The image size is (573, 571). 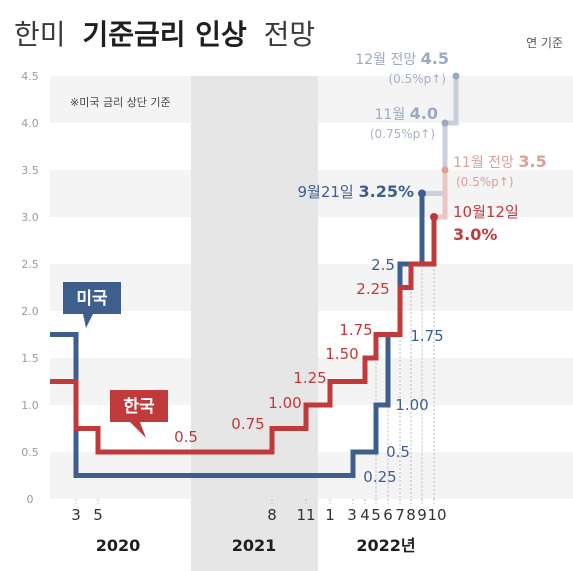 What do you see at coordinates (417, 79) in the screenshot?
I see `us-projection-dec-change: (0.5%p↑)` at bounding box center [417, 79].